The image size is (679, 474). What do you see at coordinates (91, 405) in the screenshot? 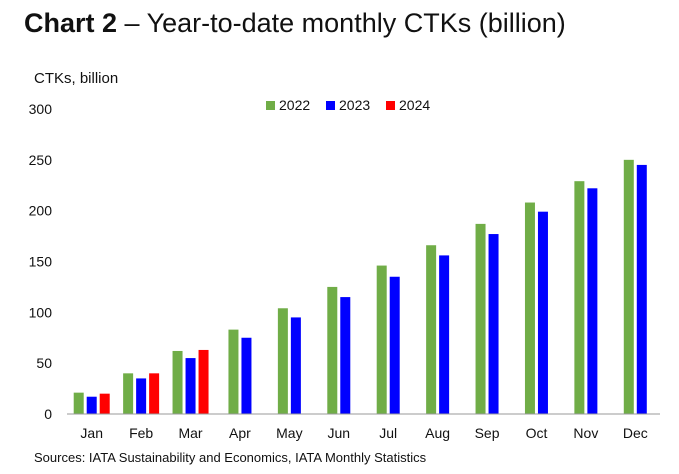
I see `bar-2023-jan` at bounding box center [91, 405].